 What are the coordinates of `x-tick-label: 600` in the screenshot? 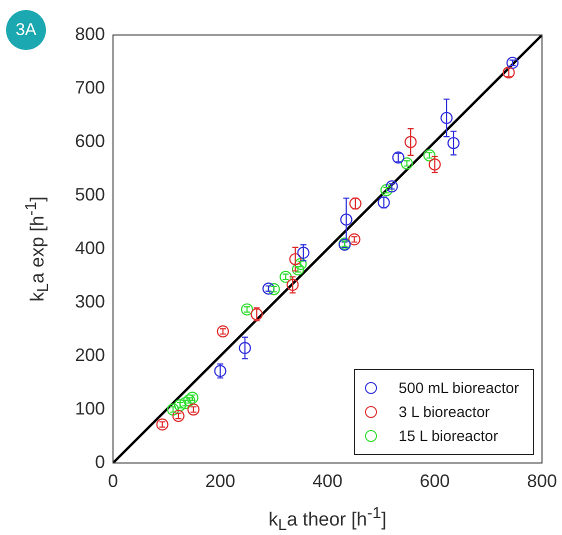 It's located at (435, 480).